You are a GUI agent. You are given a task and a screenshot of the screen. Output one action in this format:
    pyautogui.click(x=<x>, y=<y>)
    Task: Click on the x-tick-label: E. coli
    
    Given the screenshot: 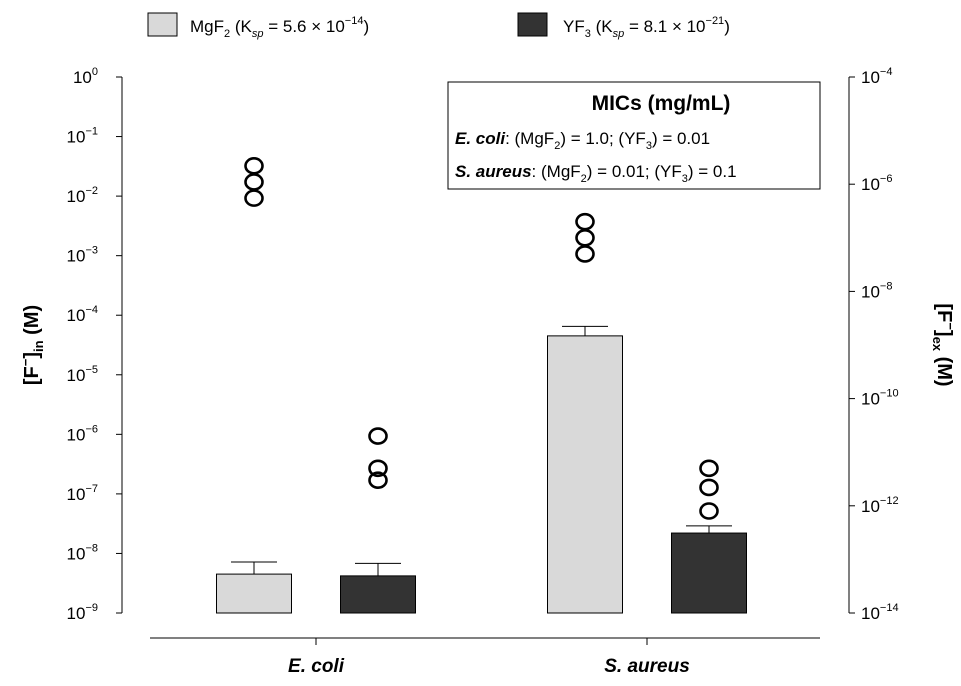 What is the action you would take?
    pyautogui.click(x=316, y=666)
    